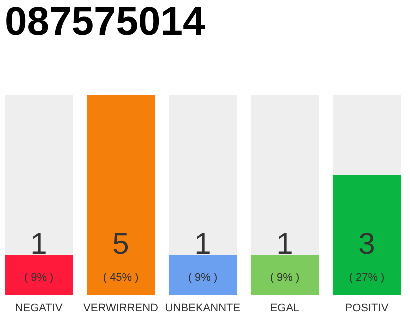 The image size is (410, 320). I want to click on chart-title: 087575014, so click(105, 22).